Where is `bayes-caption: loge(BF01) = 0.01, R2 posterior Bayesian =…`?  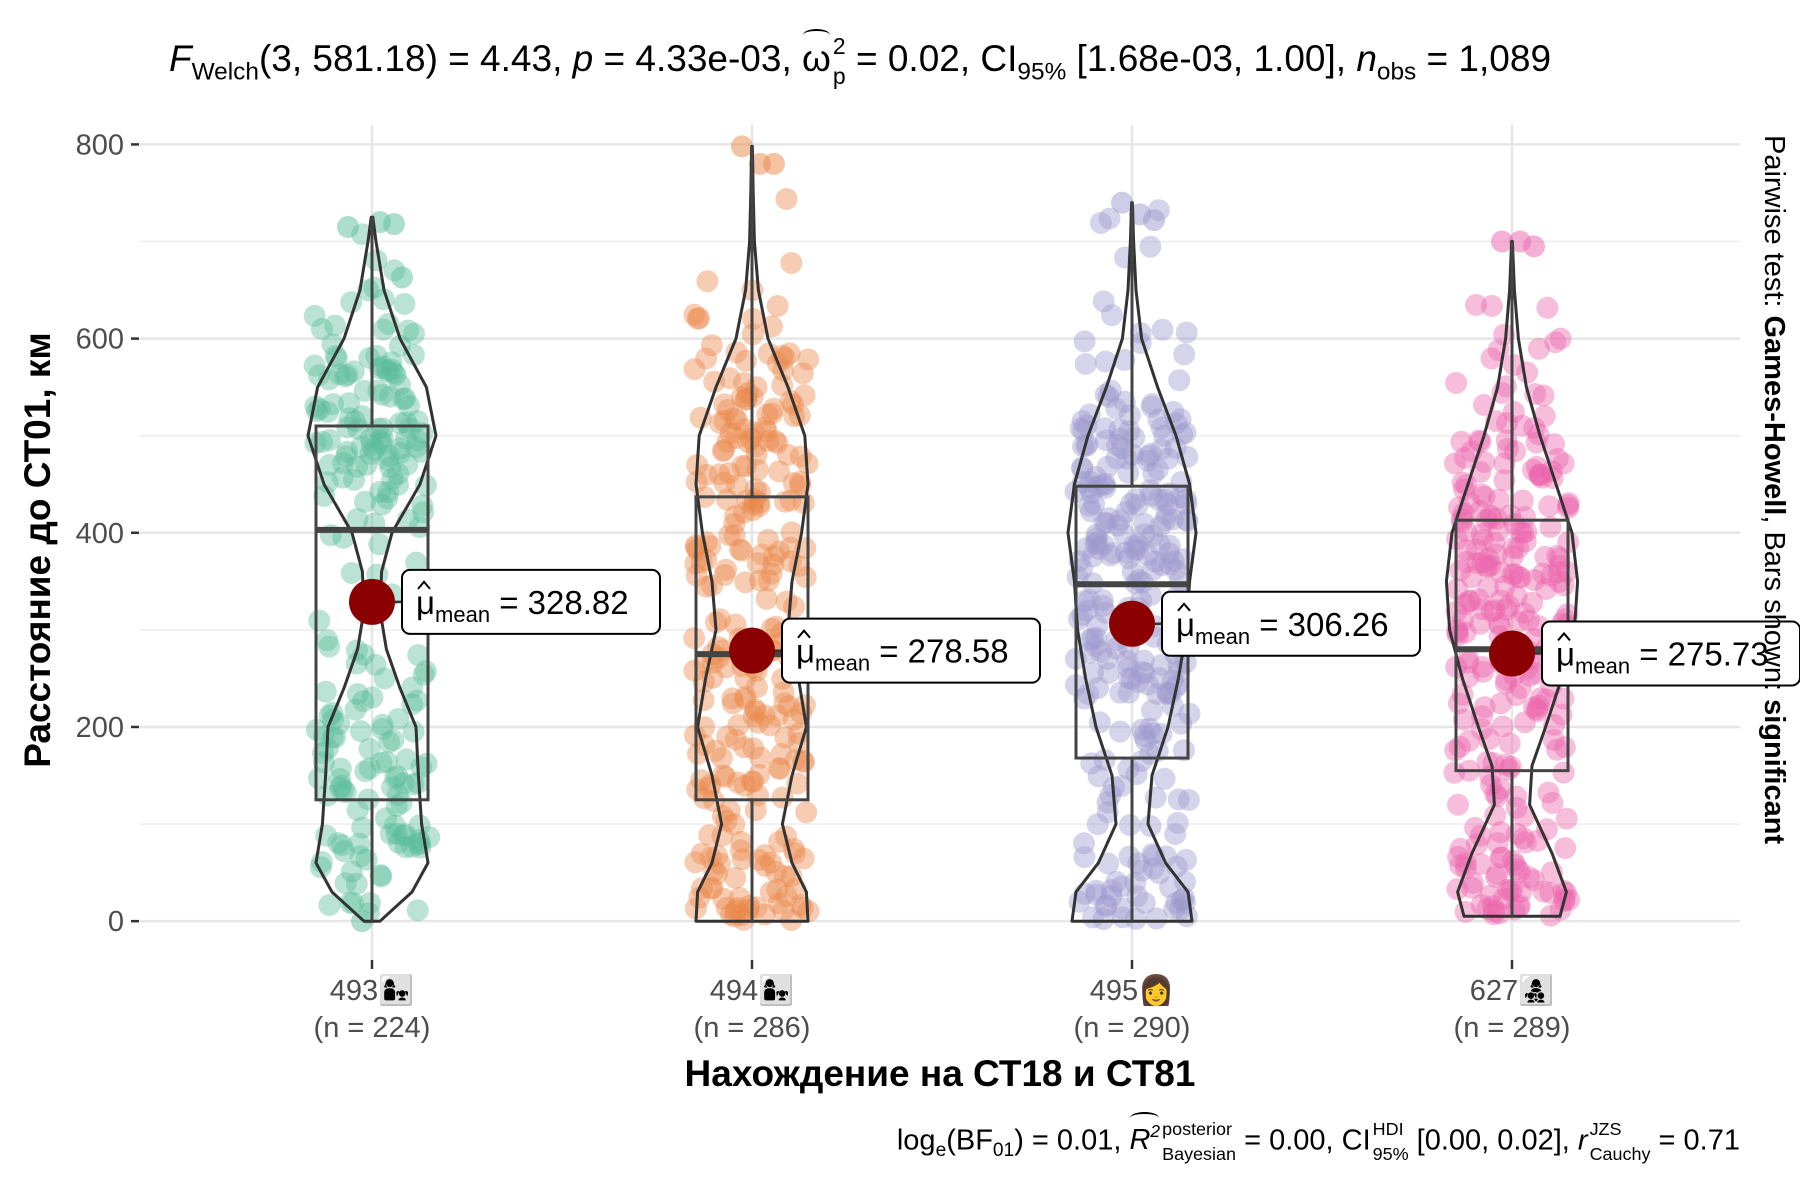
bayes-caption: loge(BF01) = 0.01, R2 posterior Bayesian =… is located at coordinates (1318, 1138).